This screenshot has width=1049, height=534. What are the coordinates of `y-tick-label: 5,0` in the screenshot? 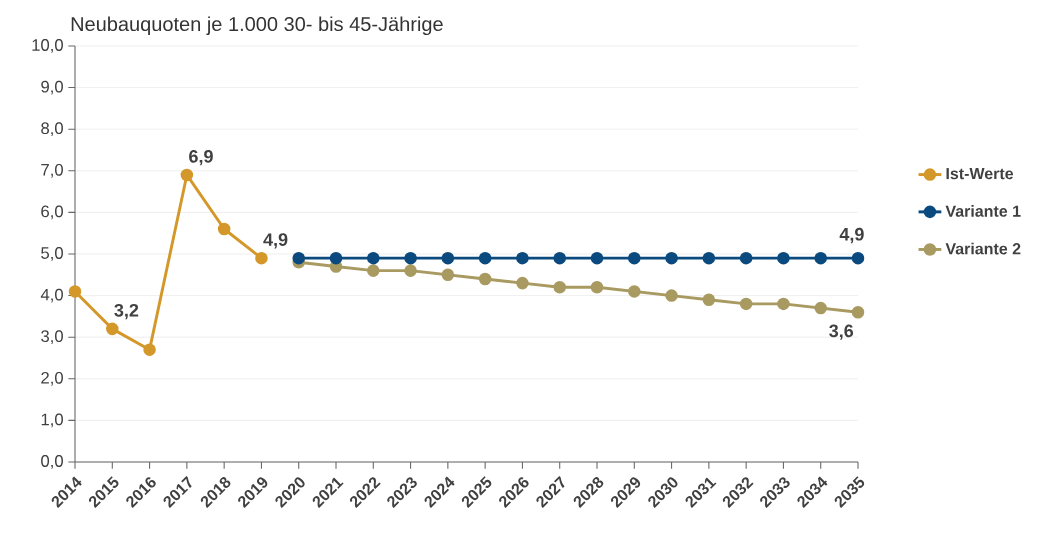 It's located at (52, 254).